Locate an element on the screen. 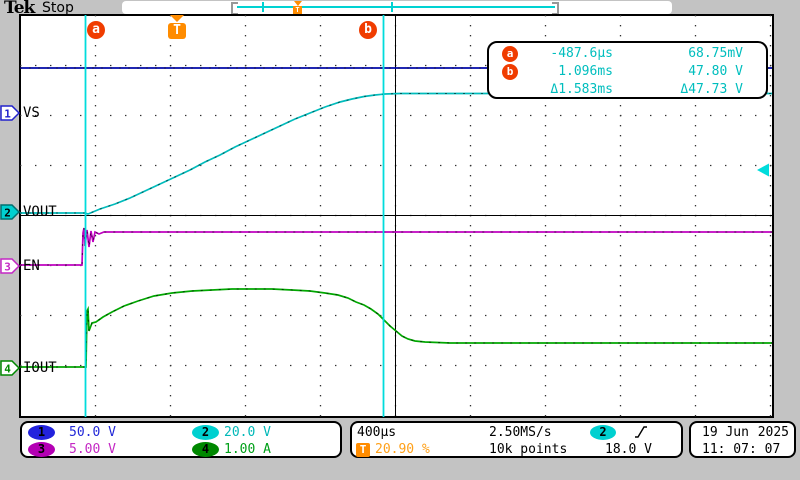 This screenshot has height=480, width=800. tek-logo: Tek is located at coordinates (19, 9).